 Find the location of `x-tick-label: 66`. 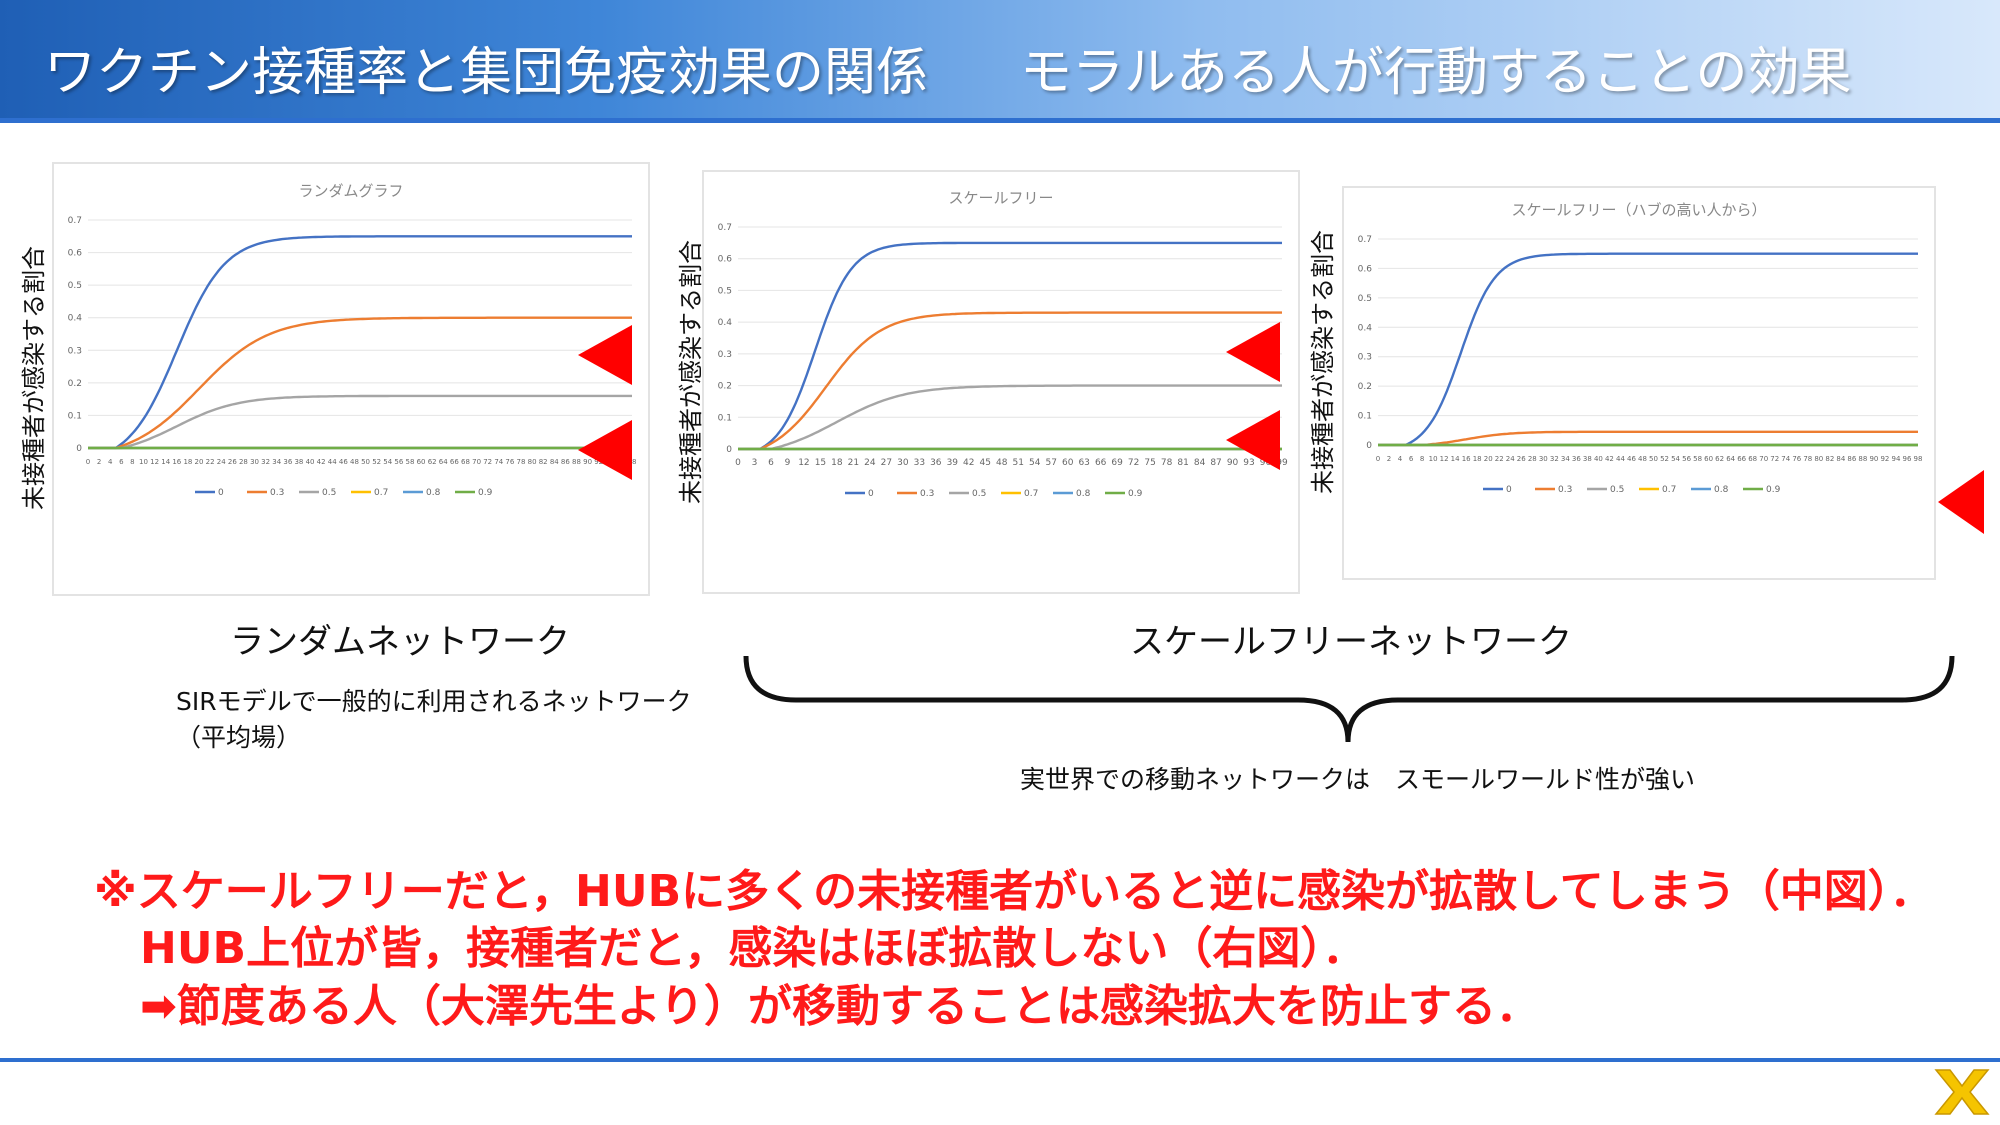

x-tick-label: 66 is located at coordinates (1741, 459).